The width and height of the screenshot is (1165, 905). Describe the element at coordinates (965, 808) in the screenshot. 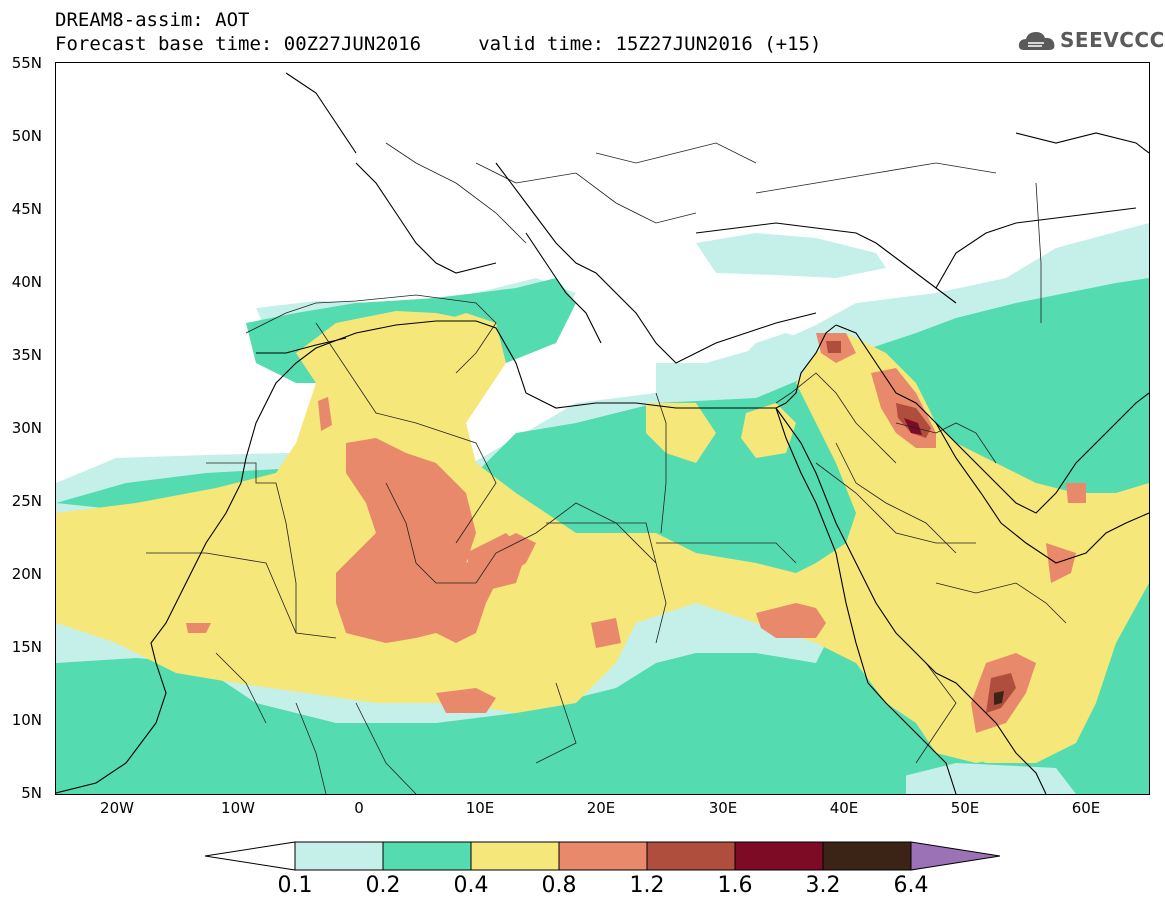

I see `lon-label-50e: 50E` at that location.